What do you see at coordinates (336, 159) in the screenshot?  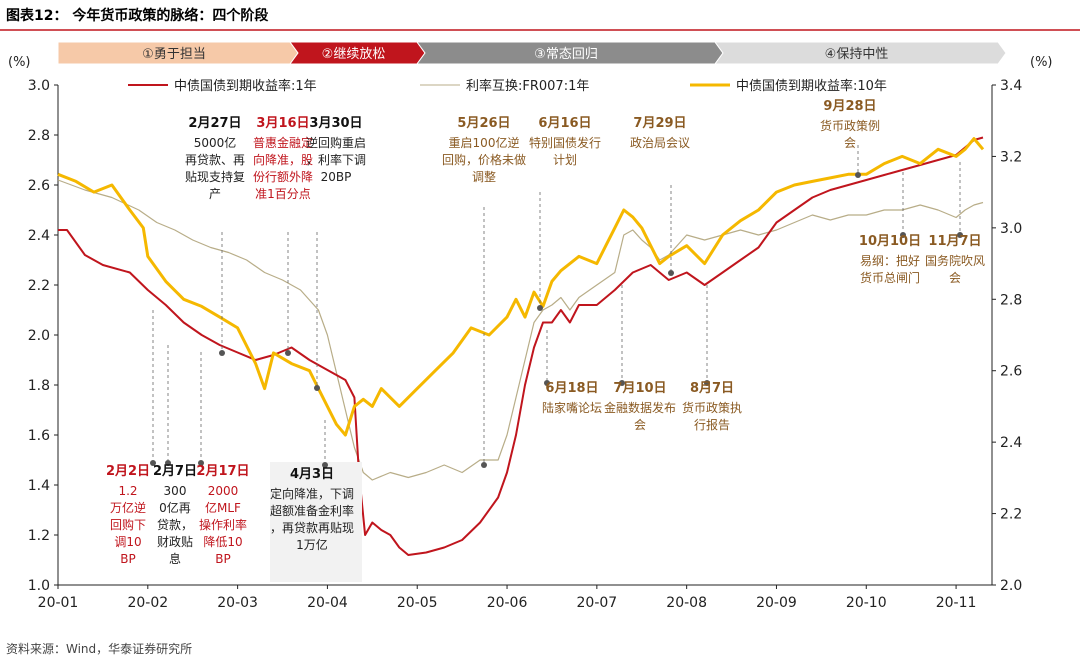 I see `annotation-text: ，利率下调` at bounding box center [336, 159].